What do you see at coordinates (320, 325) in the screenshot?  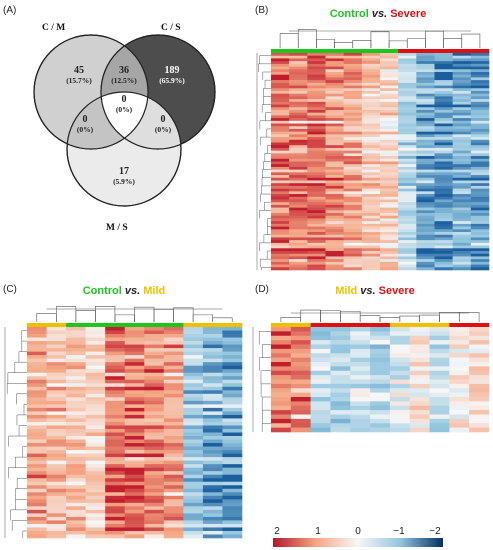 I see `group-annotation-cell` at bounding box center [320, 325].